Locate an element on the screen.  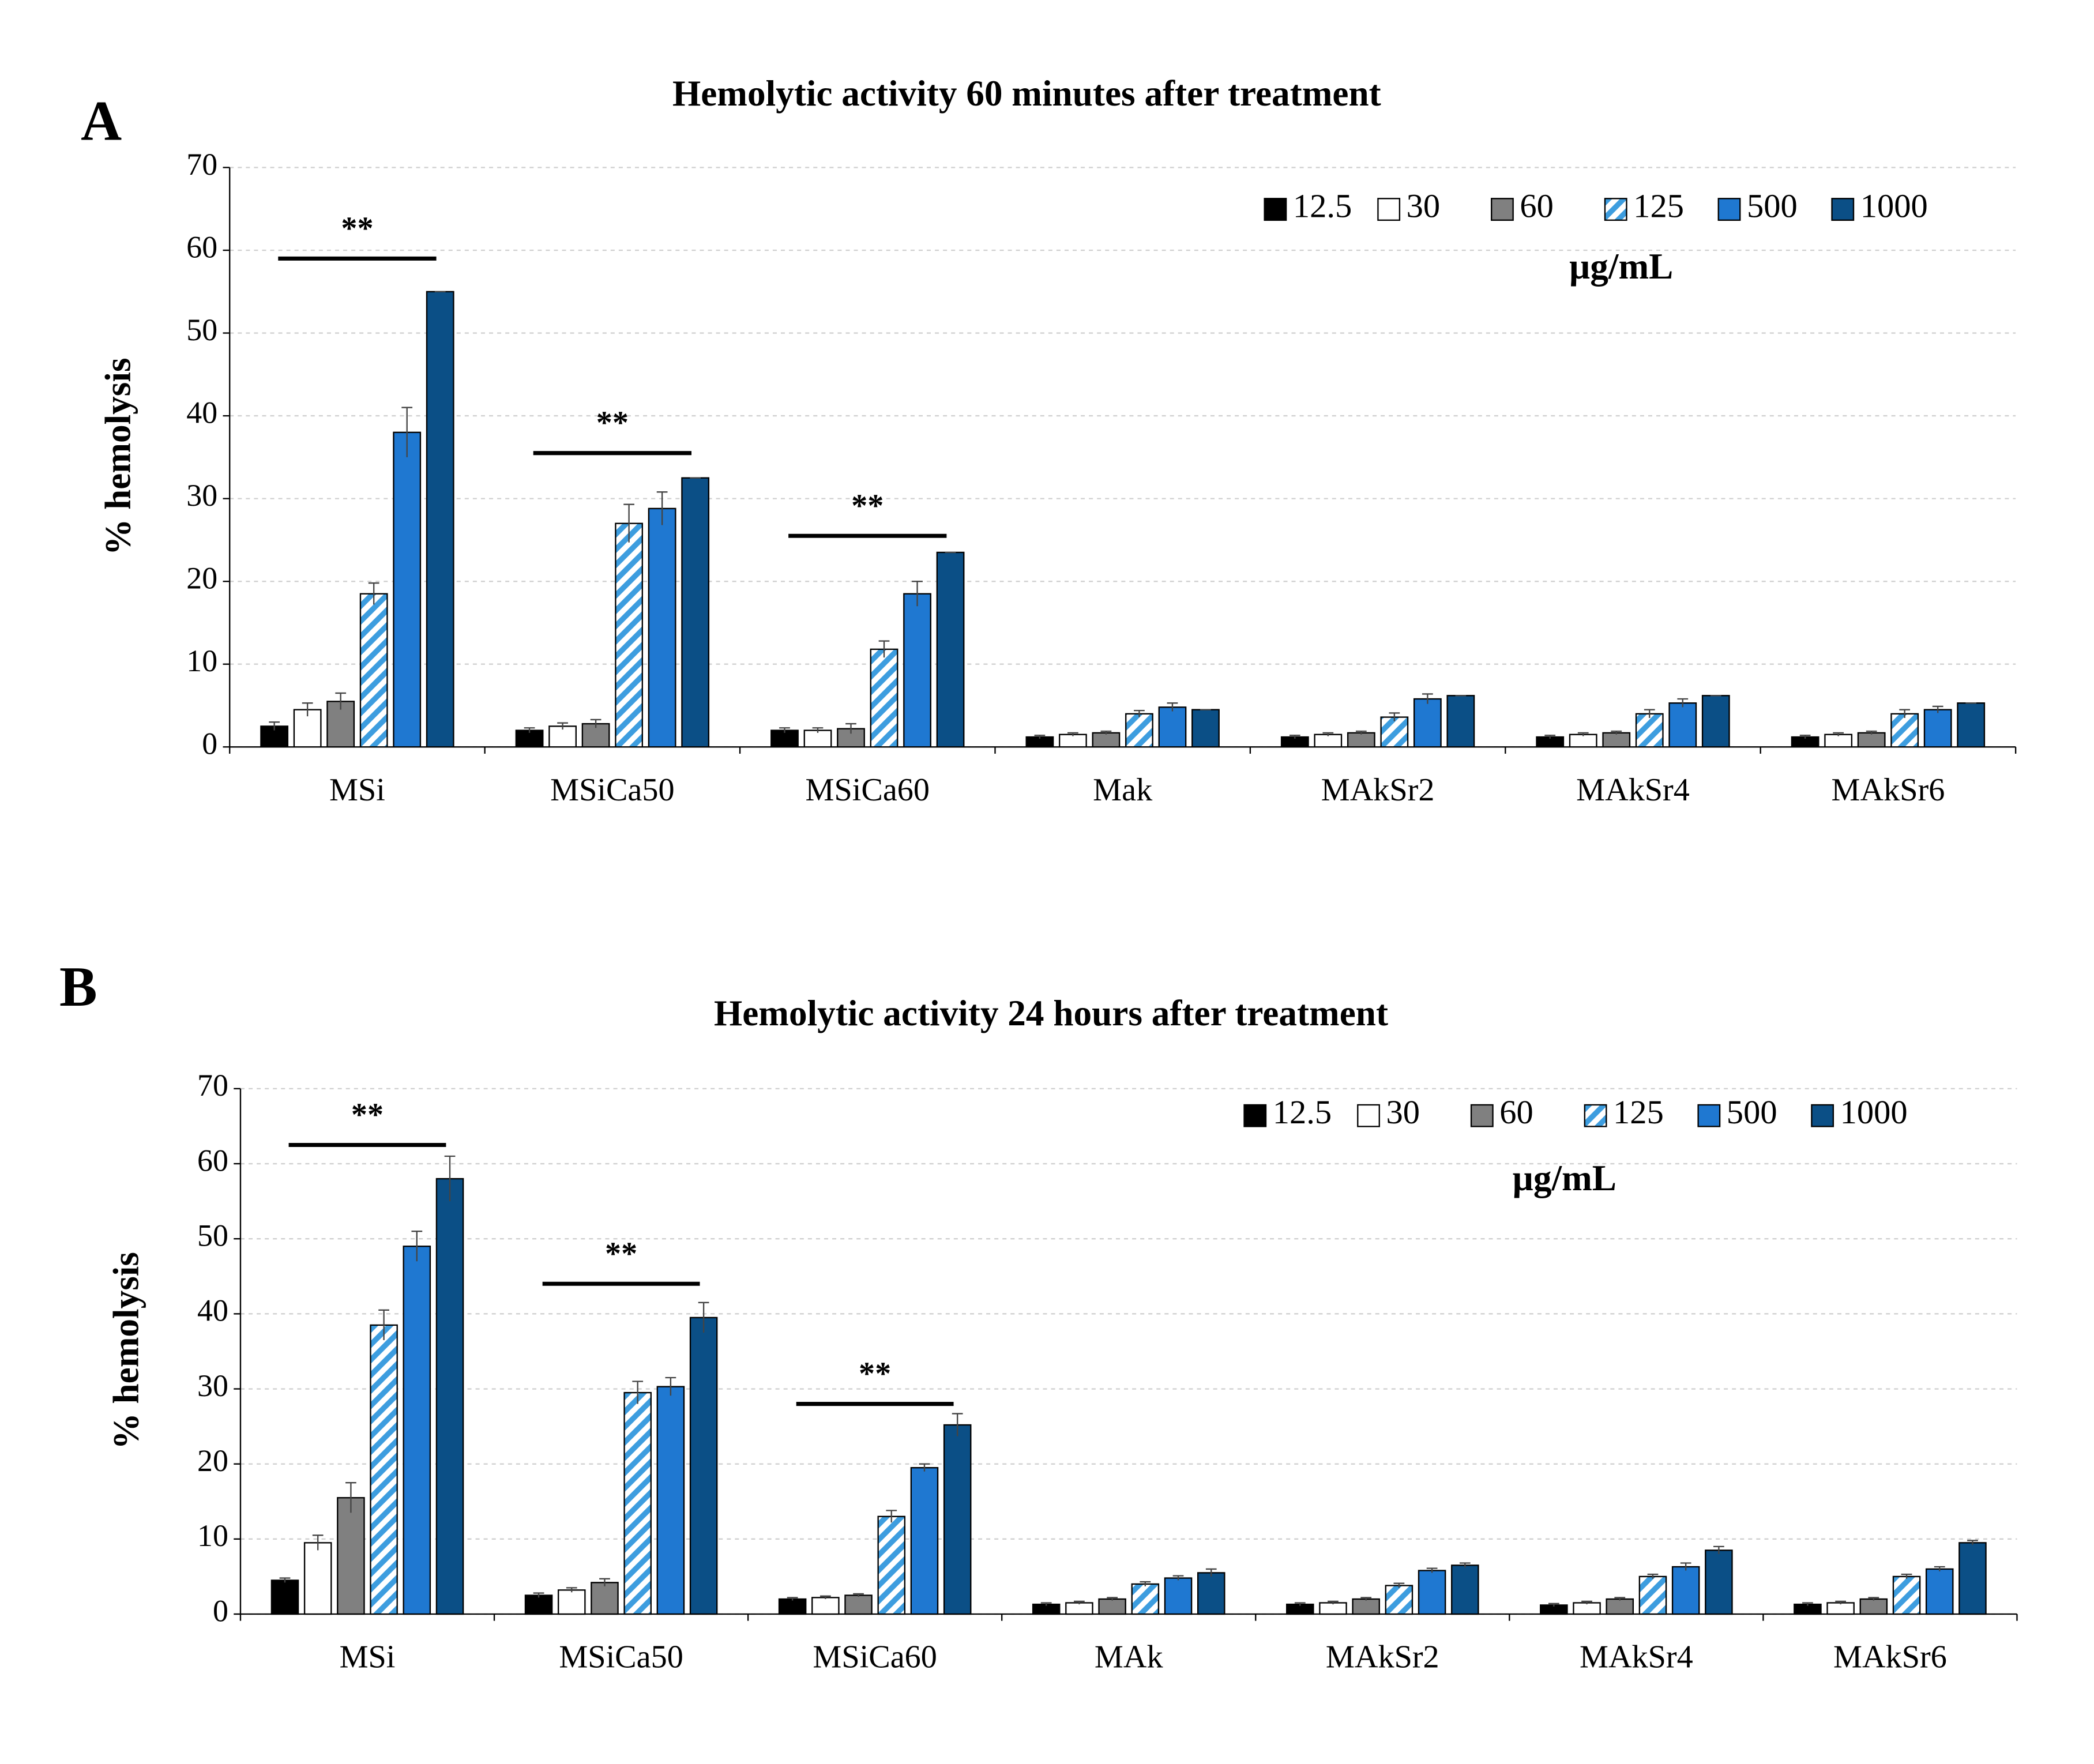
y-tick-label: 0 is located at coordinates (220, 1610).